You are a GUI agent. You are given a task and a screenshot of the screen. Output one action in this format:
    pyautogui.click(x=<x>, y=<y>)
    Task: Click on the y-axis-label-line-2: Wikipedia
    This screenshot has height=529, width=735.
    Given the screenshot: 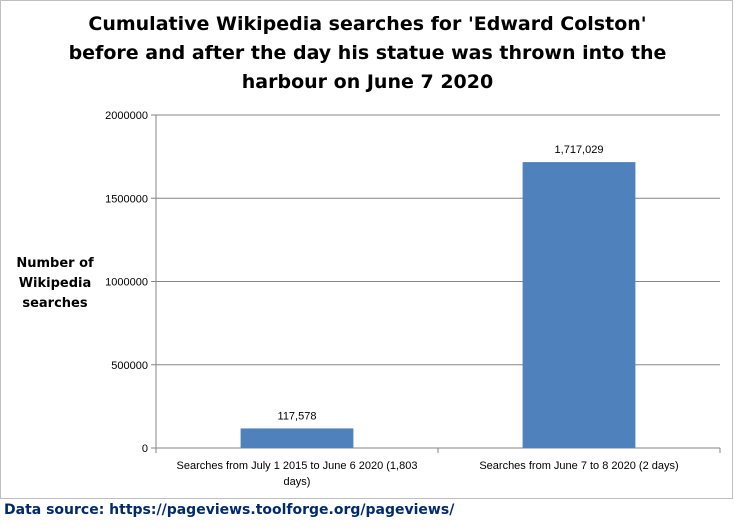 What is the action you would take?
    pyautogui.click(x=55, y=283)
    